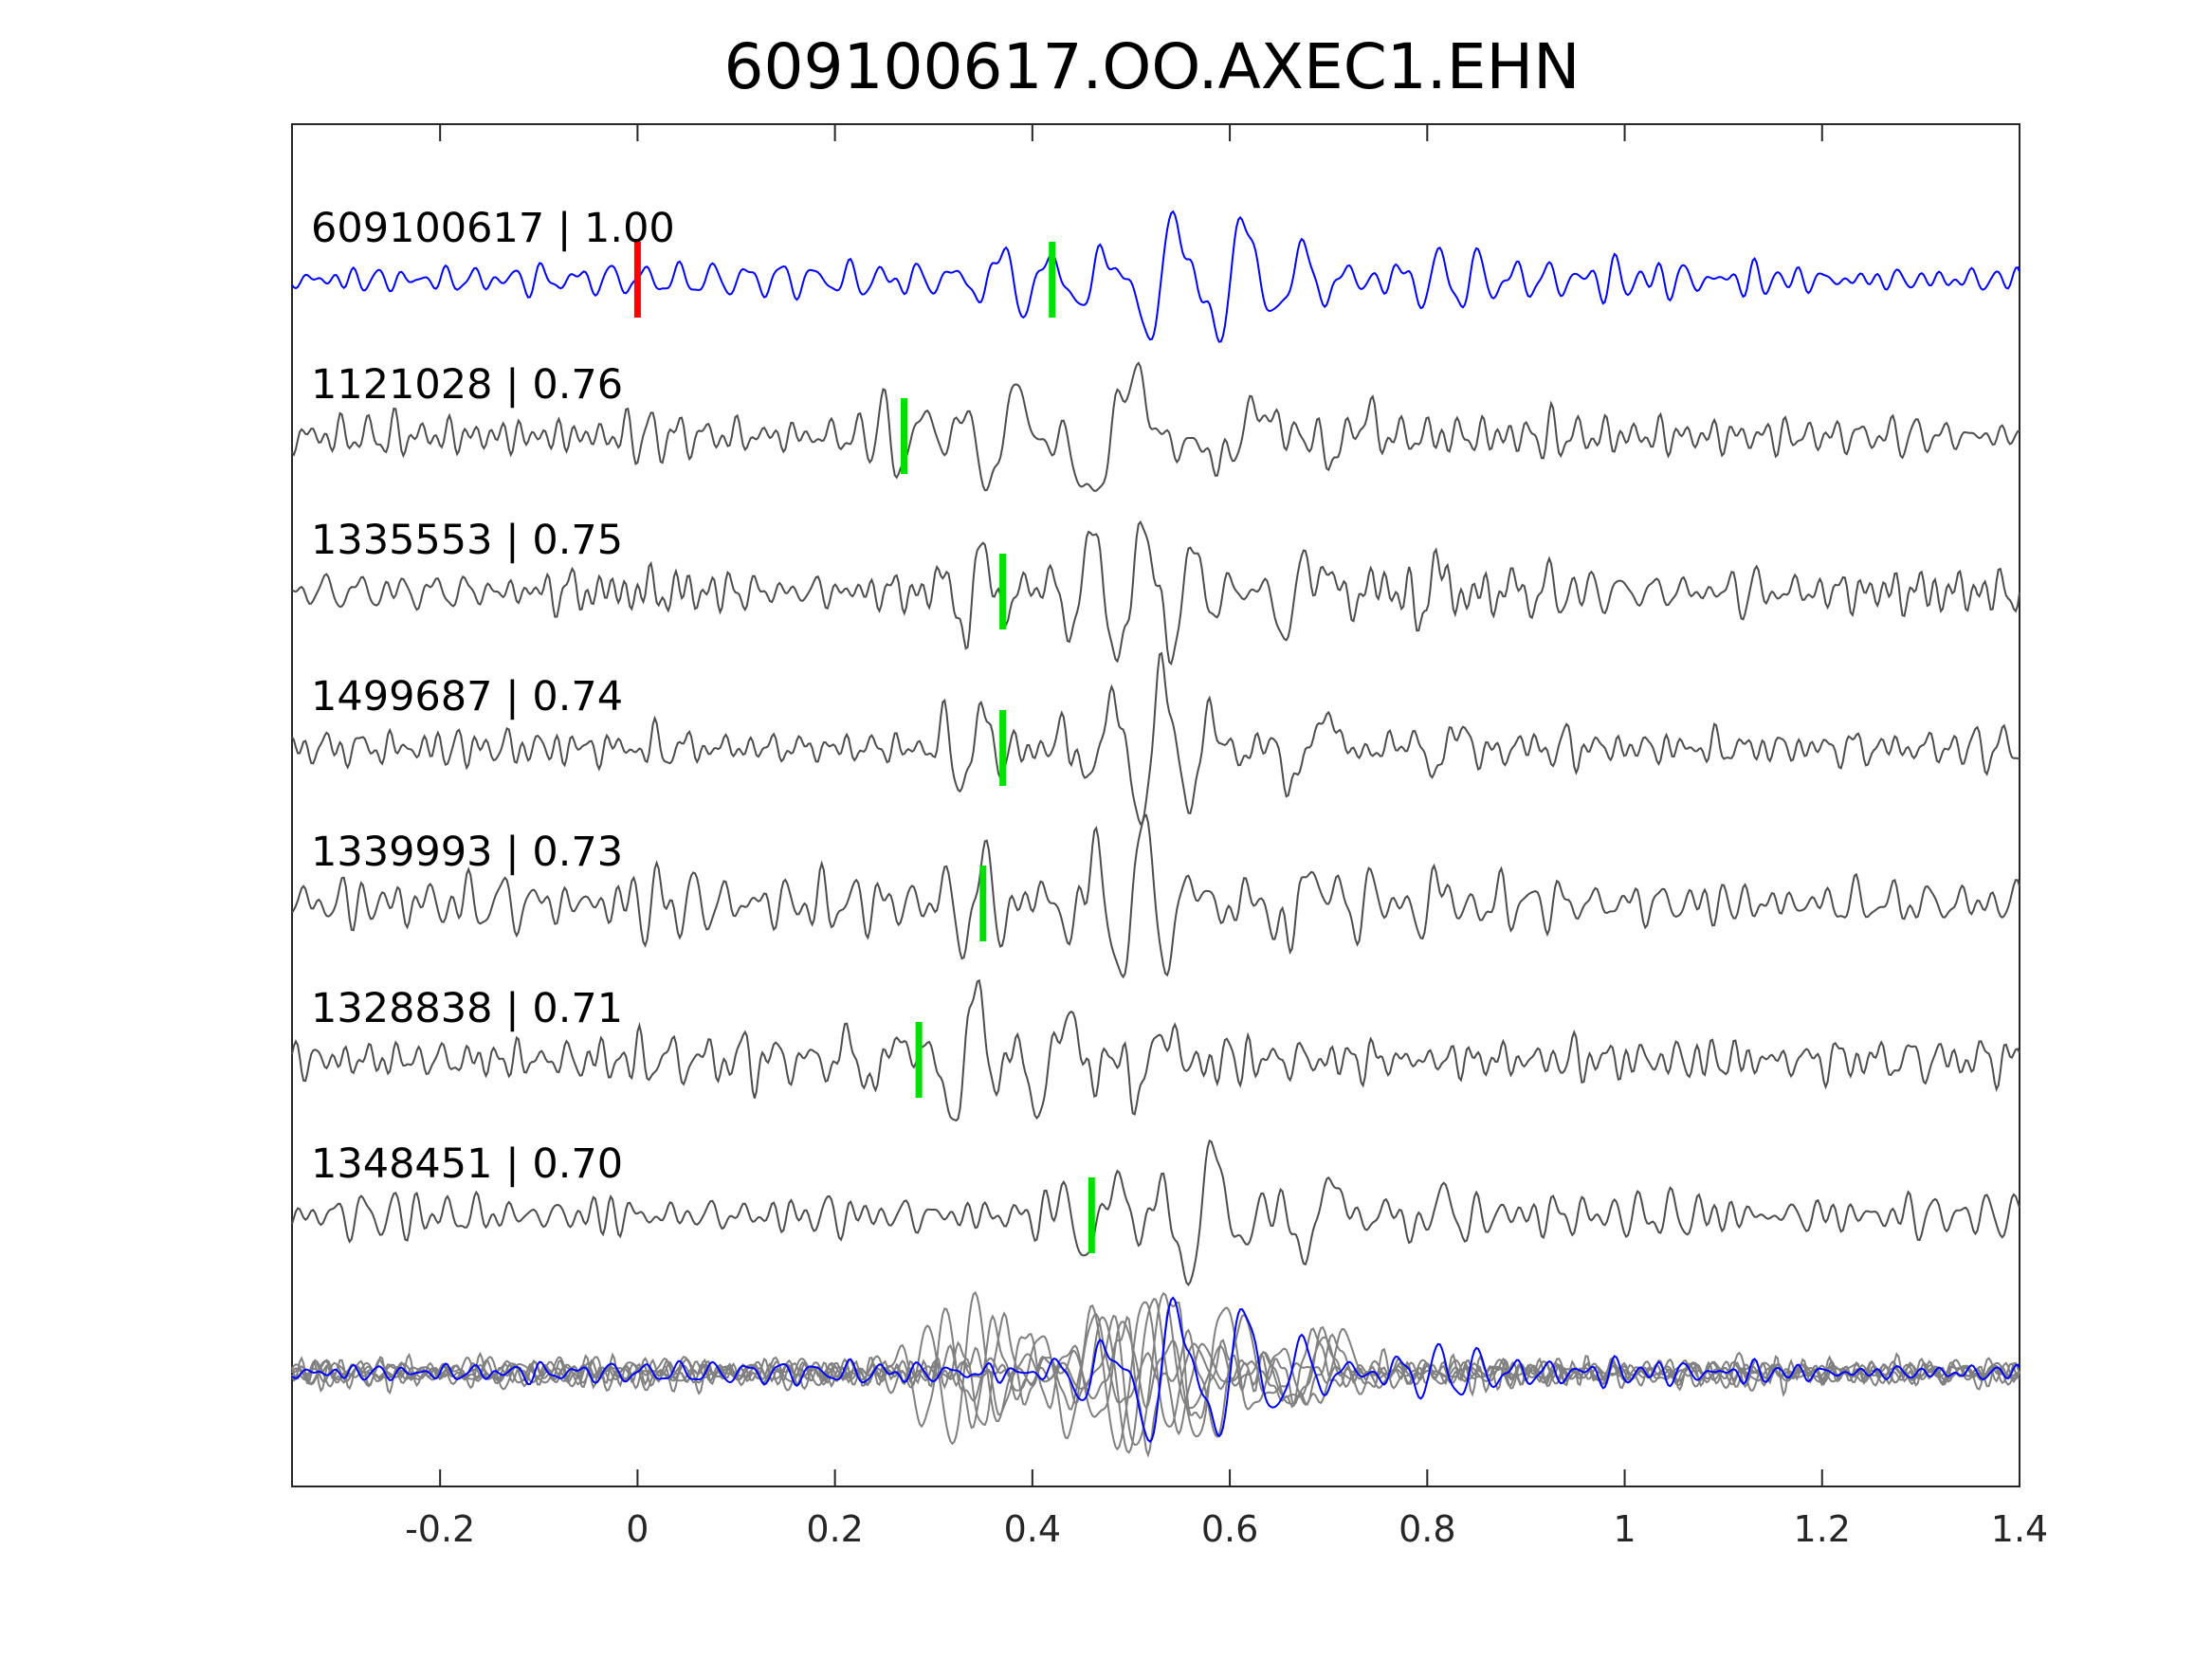 The width and height of the screenshot is (2212, 1659). Describe the element at coordinates (467, 540) in the screenshot. I see `trace-label: 1335553 | 0.75` at that location.